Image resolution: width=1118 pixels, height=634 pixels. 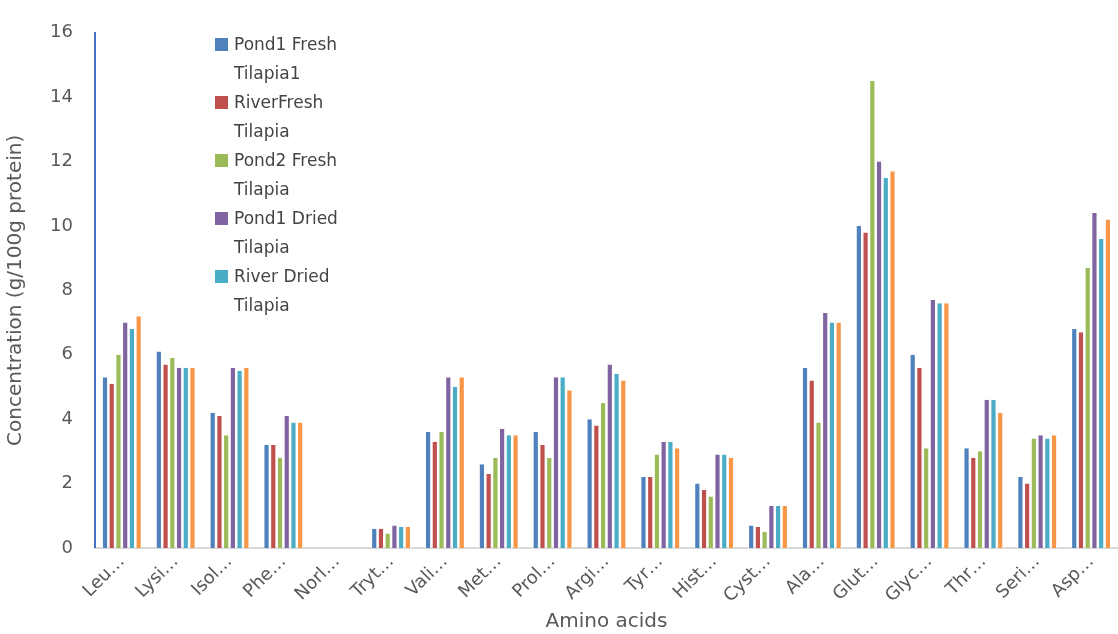 What do you see at coordinates (61, 224) in the screenshot?
I see `y-tick-label: 10` at bounding box center [61, 224].